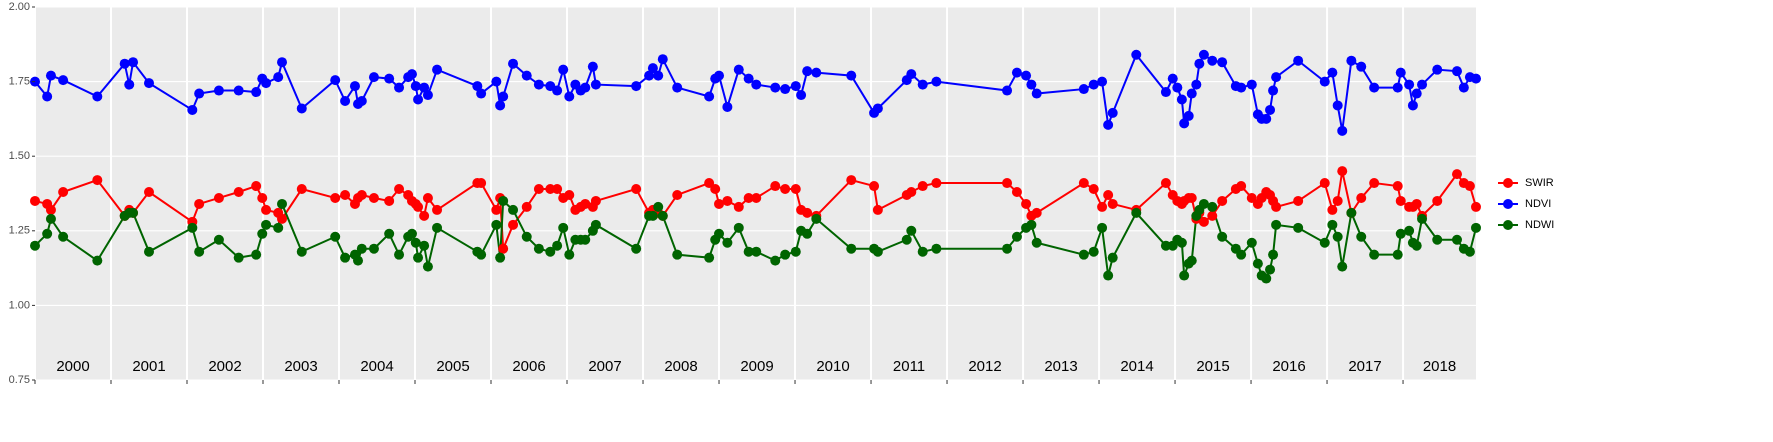 The width and height of the screenshot is (1773, 442). Describe the element at coordinates (19, 231) in the screenshot. I see `y-tick-label: 1.25` at that location.